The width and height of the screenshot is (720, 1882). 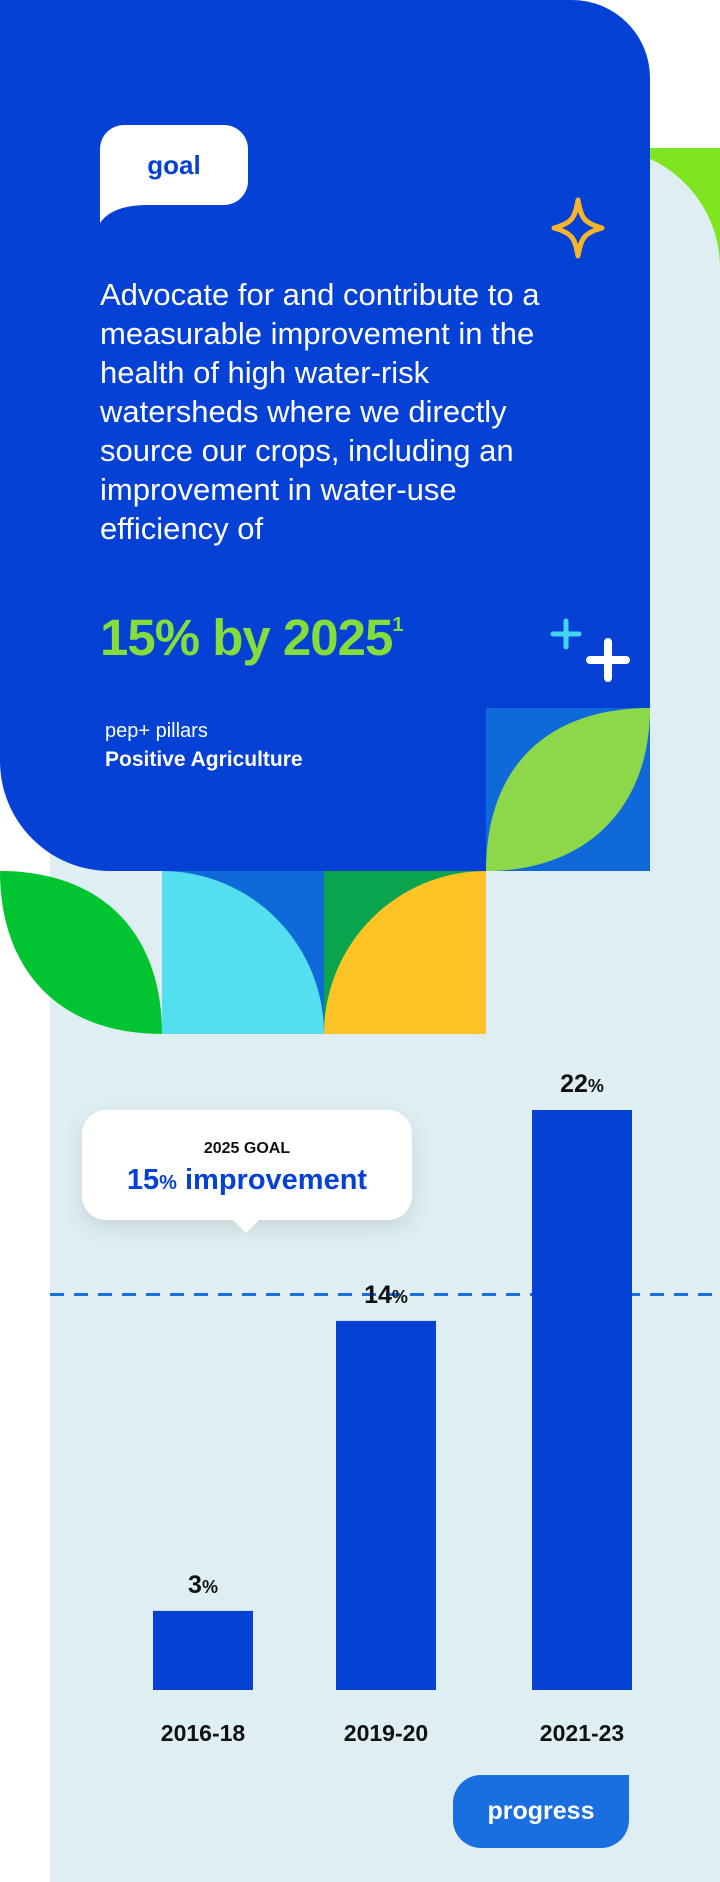 I want to click on leaf-tile-green, so click(x=81, y=952).